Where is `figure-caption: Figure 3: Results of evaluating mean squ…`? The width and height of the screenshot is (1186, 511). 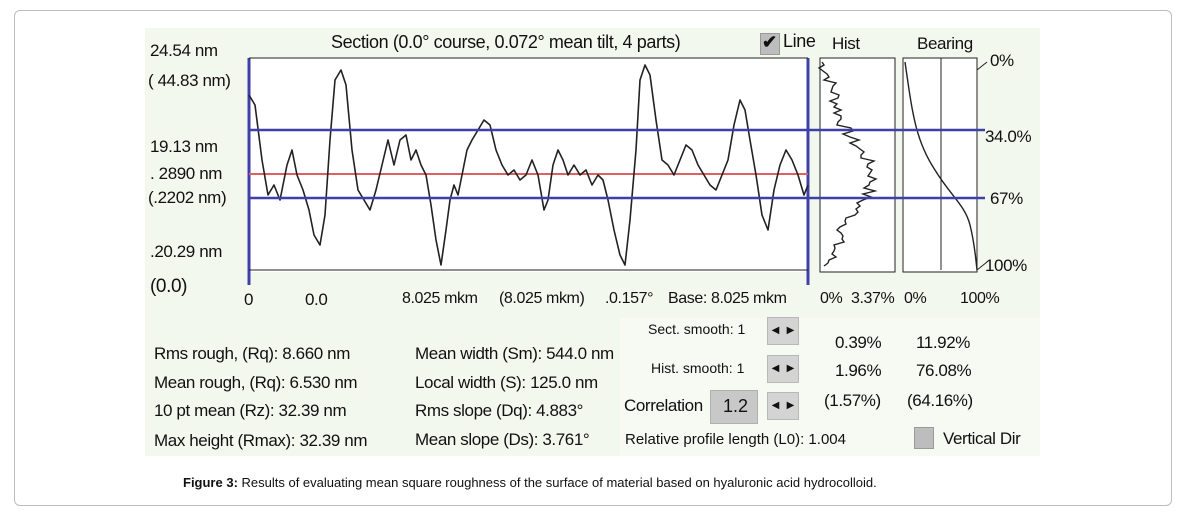 figure-caption: Figure 3: Results of evaluating mean squ… is located at coordinates (530, 482).